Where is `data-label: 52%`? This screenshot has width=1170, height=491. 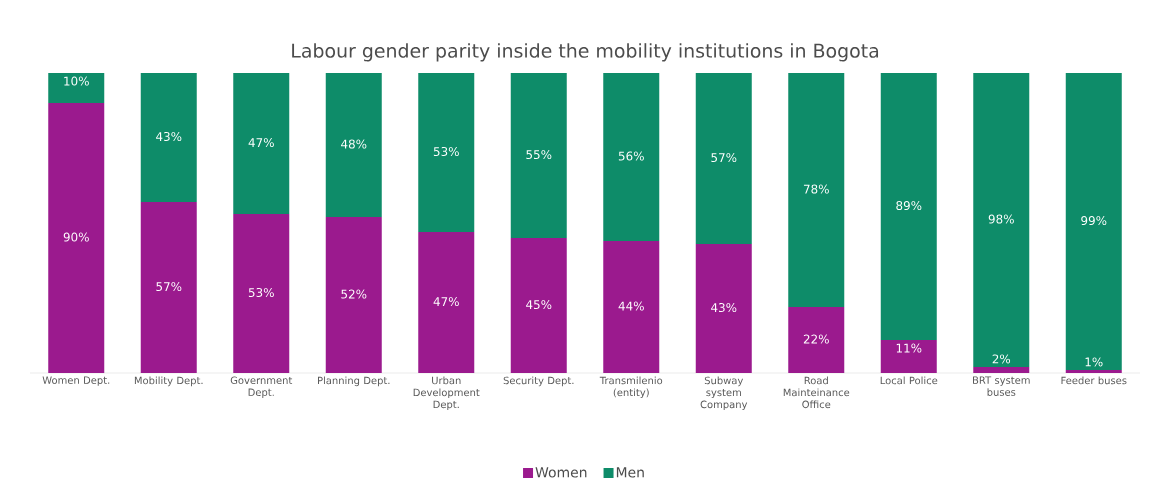
data-label: 52% is located at coordinates (354, 294).